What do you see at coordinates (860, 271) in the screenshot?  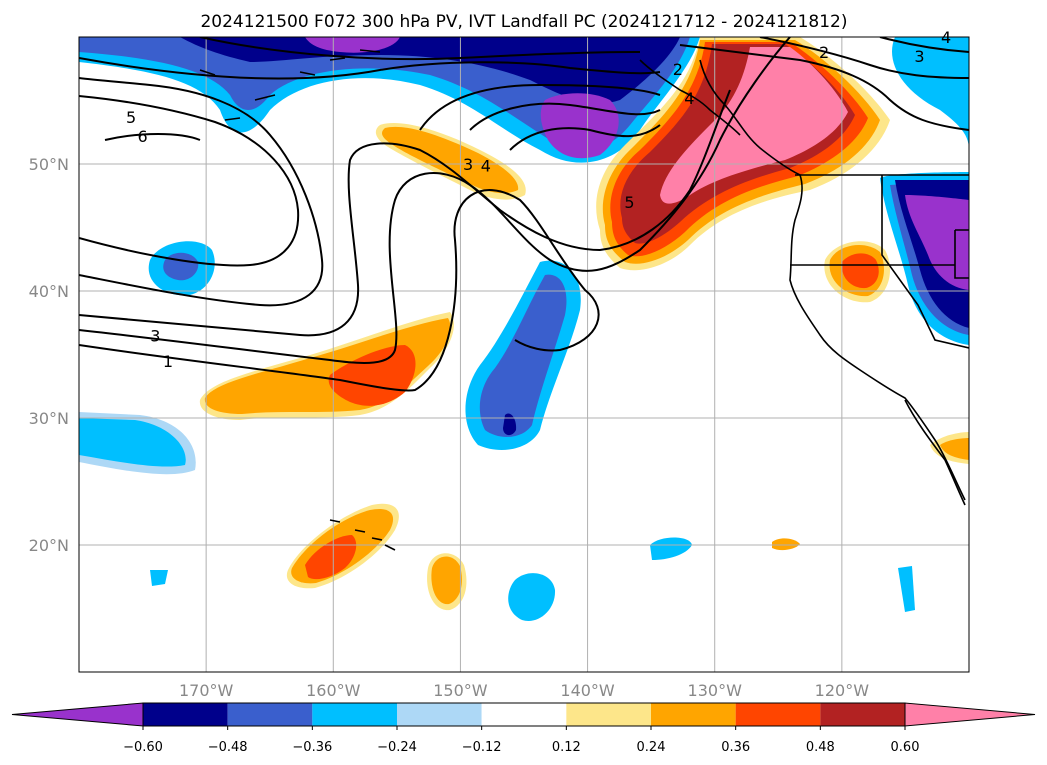 I see `positive-blob-nevada-red` at bounding box center [860, 271].